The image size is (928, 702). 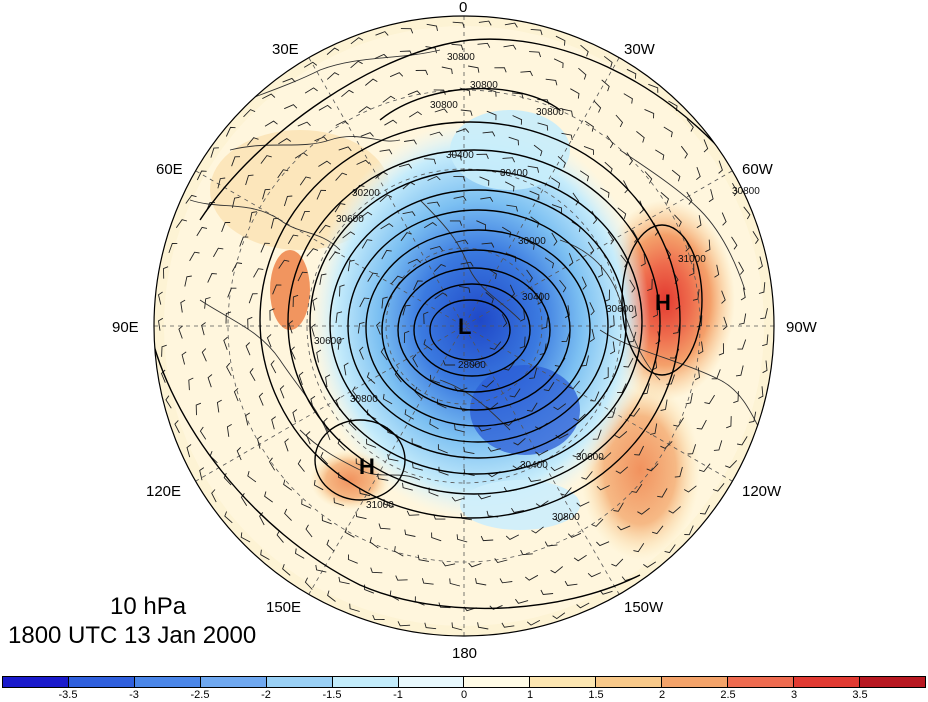 What do you see at coordinates (169, 169) in the screenshot?
I see `lon-label-60e: 60E` at bounding box center [169, 169].